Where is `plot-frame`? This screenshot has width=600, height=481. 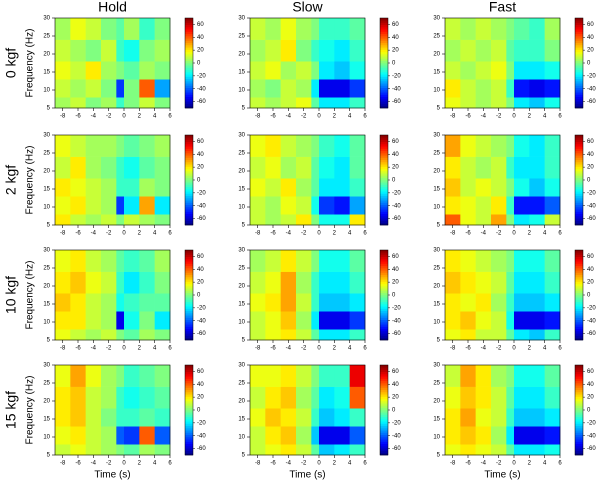 plot-frame is located at coordinates (112, 410).